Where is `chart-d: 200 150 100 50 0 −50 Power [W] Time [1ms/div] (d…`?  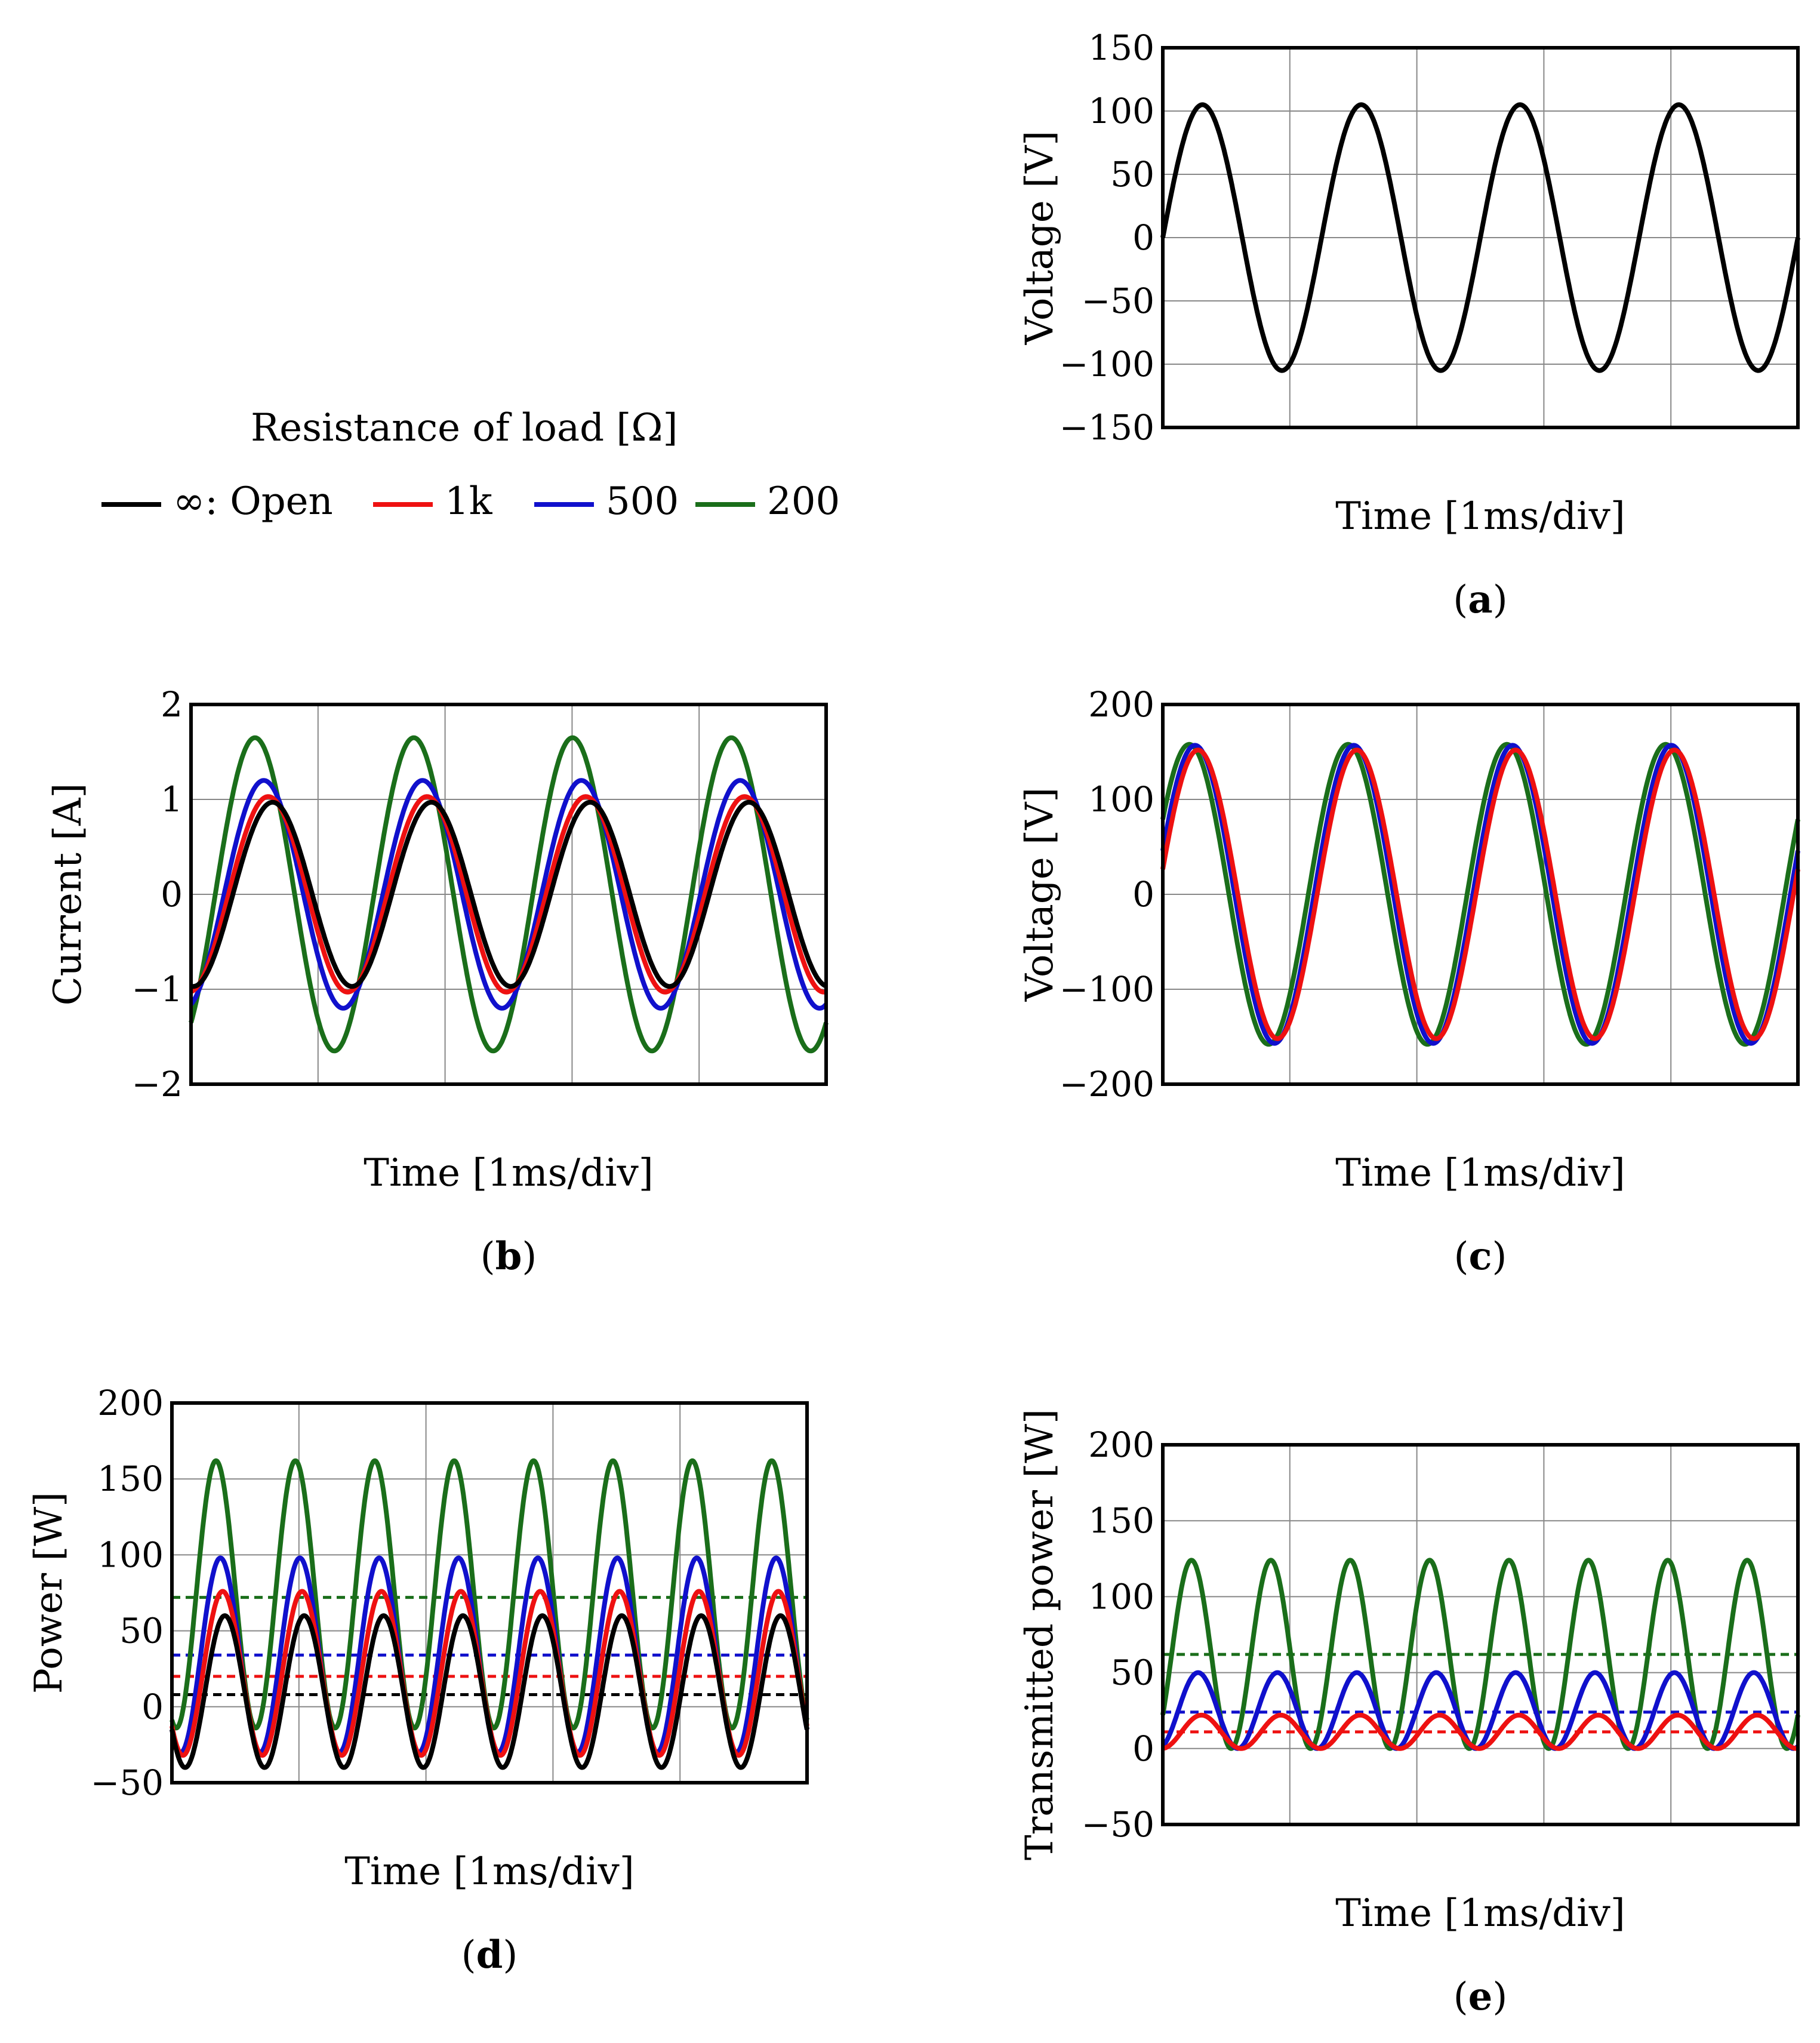 chart-d: 200 150 100 50 0 −50 Power [W] Time [1ms/div] (d… is located at coordinates (418, 1680).